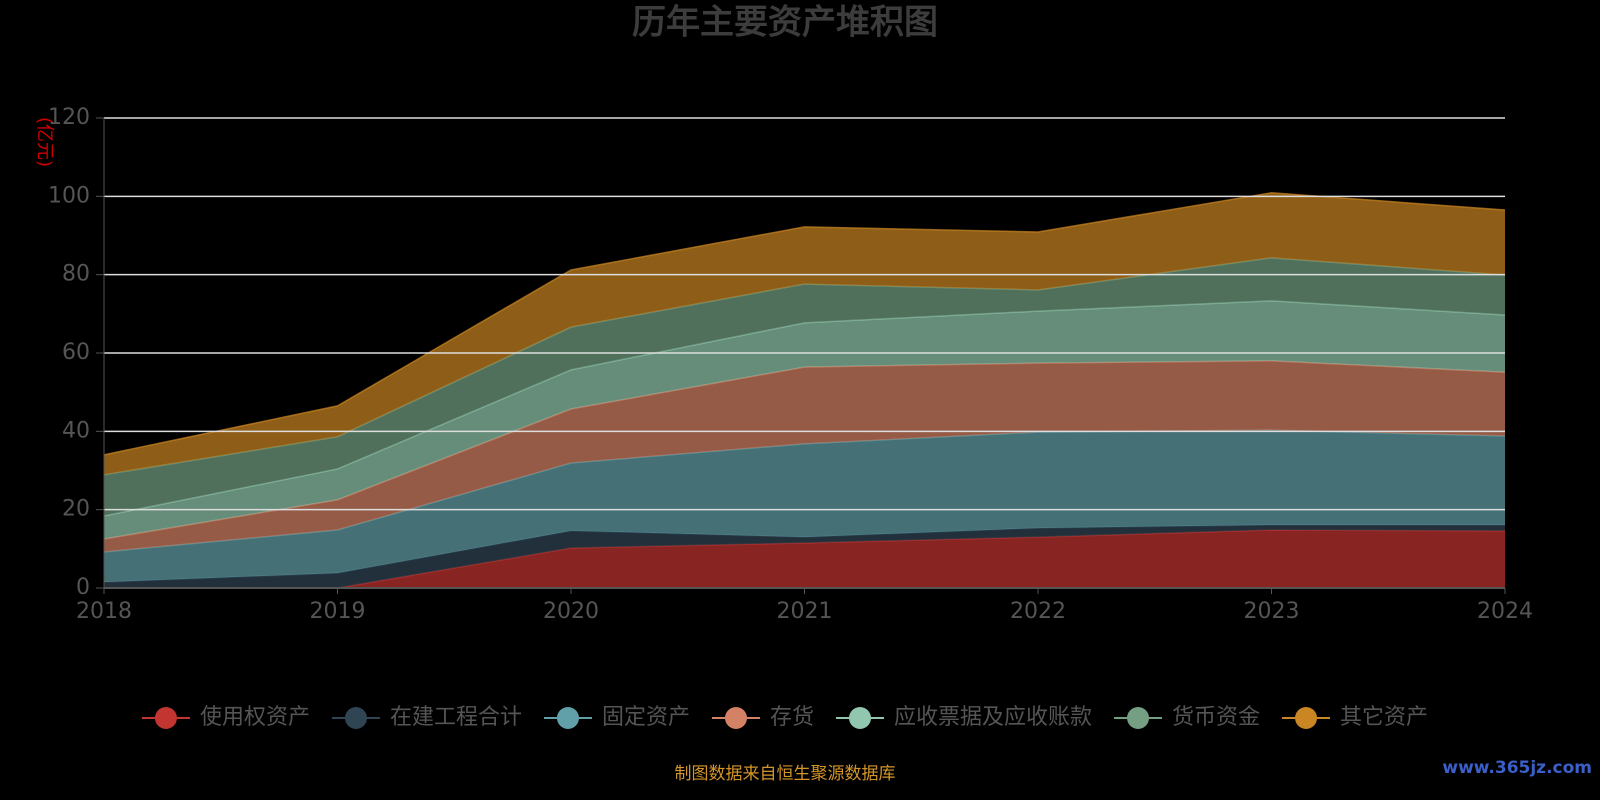  I want to click on area, so click(804, 559).